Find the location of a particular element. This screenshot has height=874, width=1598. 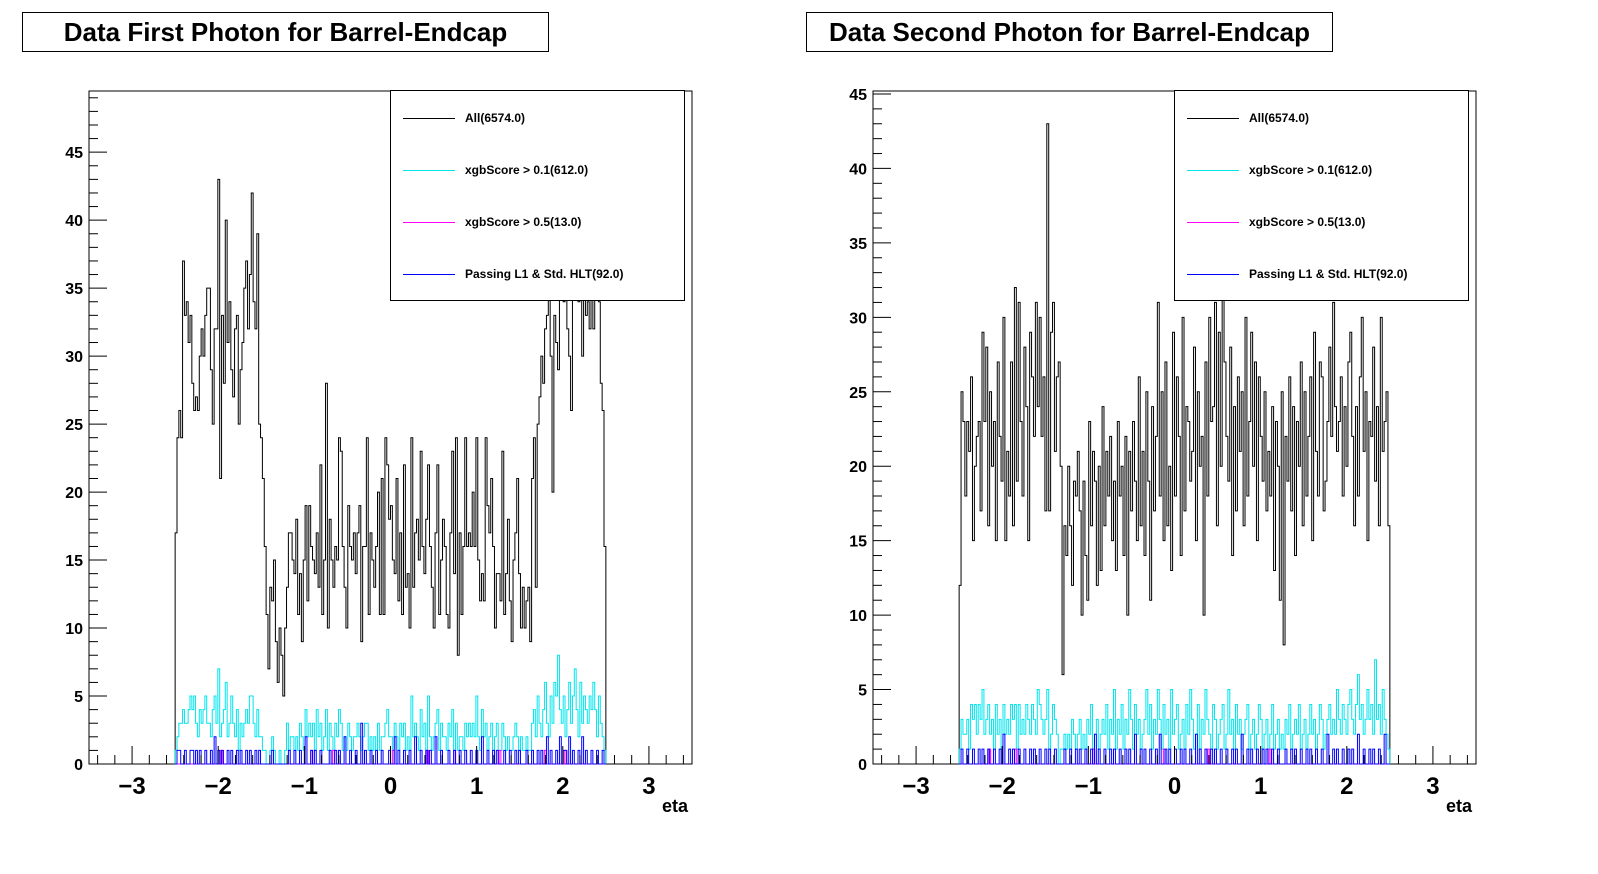

chart-title: Data First Photon for Barrel-Endcap is located at coordinates (285, 32).